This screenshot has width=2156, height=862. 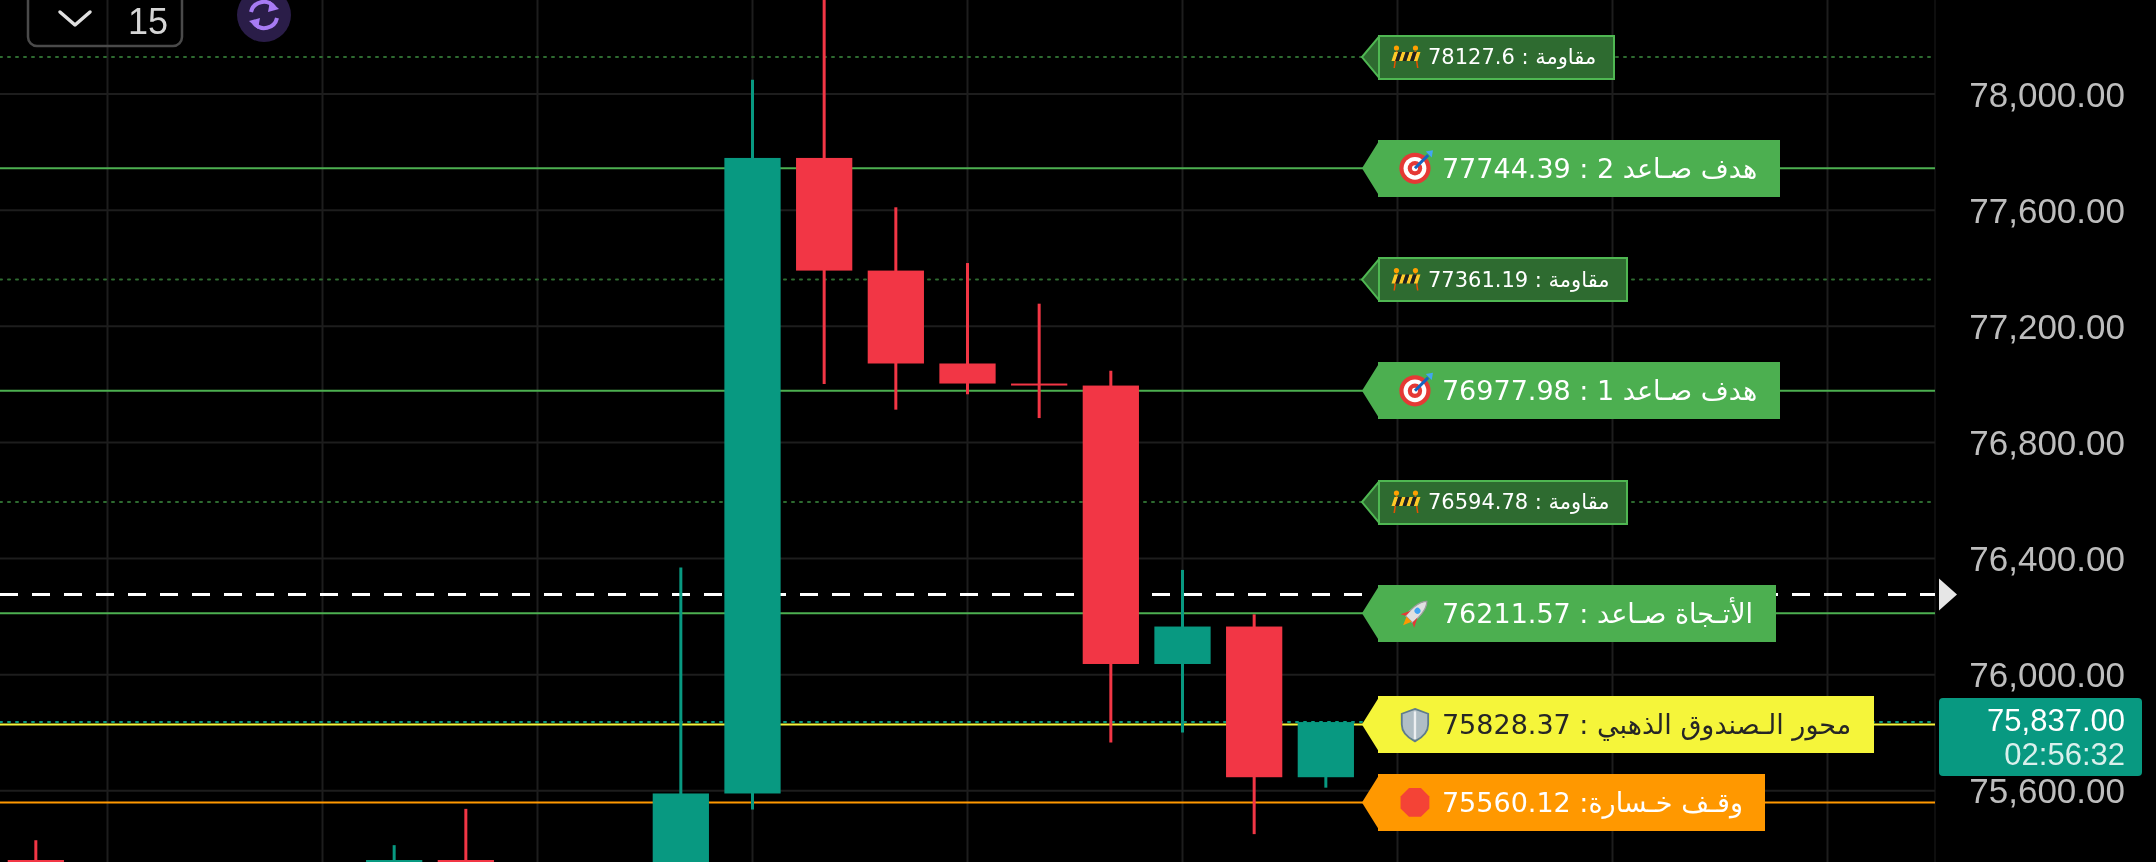 I want to click on ref-line-label: هدف صـاعد 2 : 77744.39, so click(x=1599, y=168).